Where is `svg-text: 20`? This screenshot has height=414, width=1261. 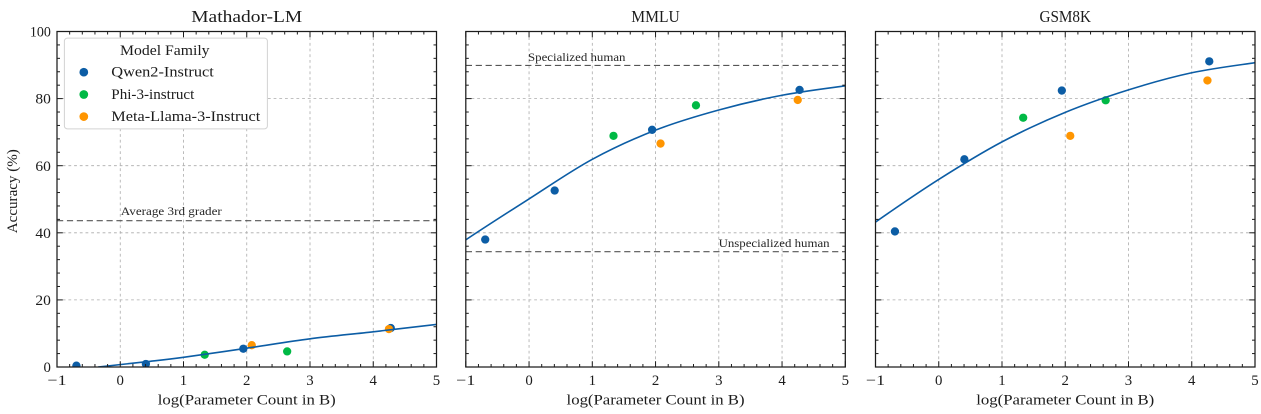 svg-text: 20 is located at coordinates (43, 301).